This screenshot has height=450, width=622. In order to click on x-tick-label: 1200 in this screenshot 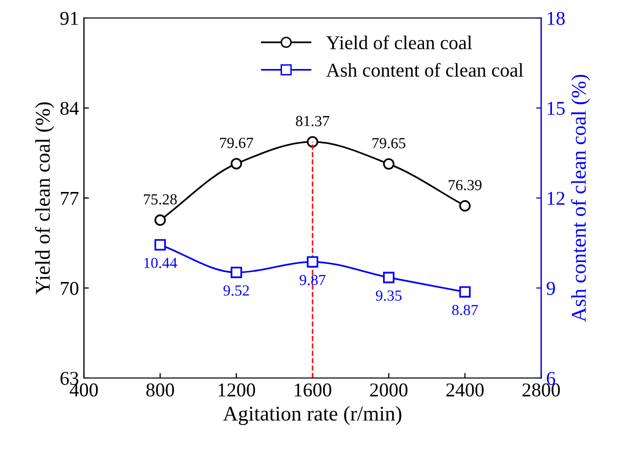, I will do `click(237, 390)`.